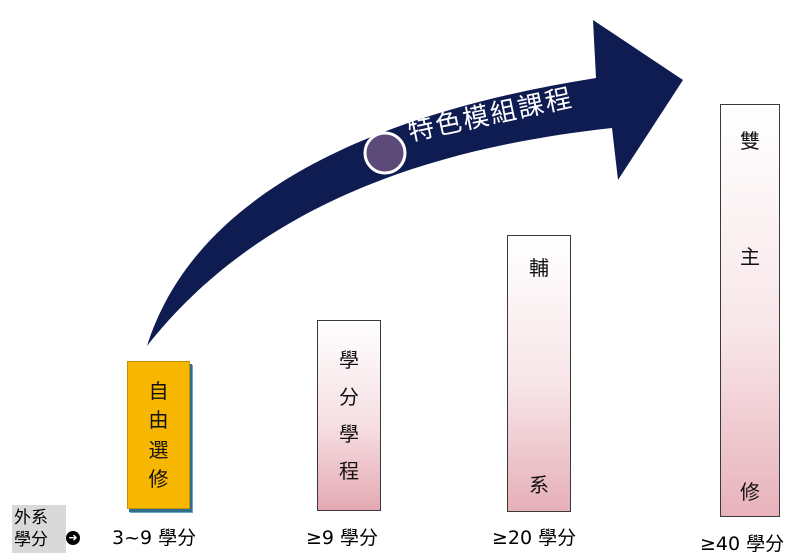 Image resolution: width=801 pixels, height=556 pixels. I want to click on bar-minor: 輔 系, so click(539, 373).